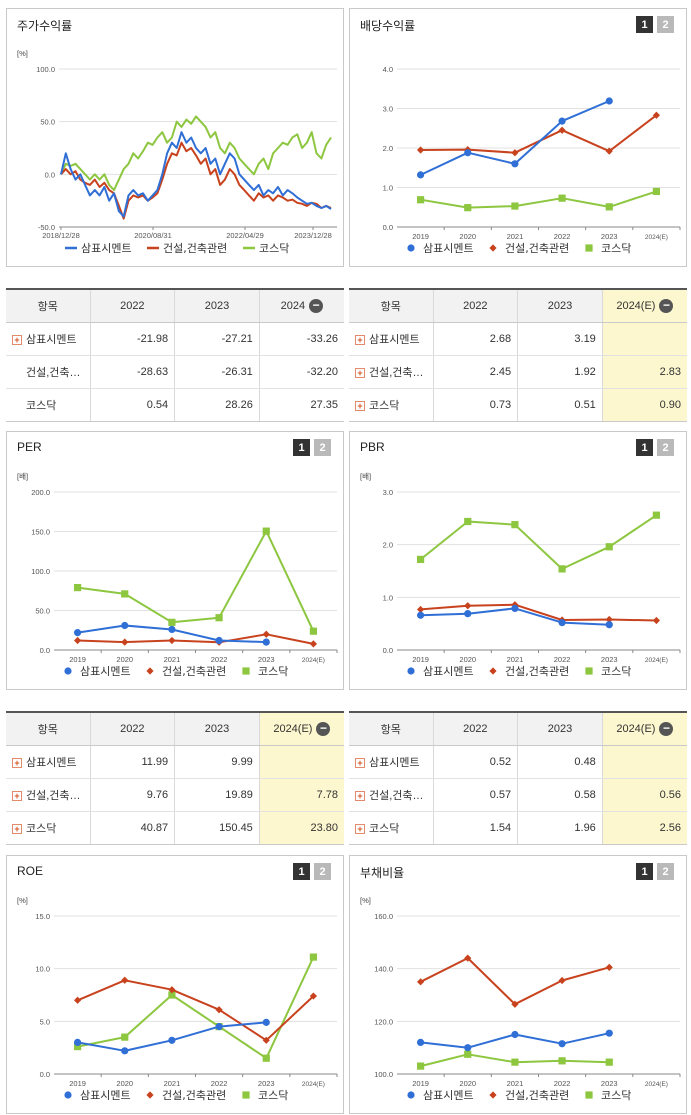 Image resolution: width=691 pixels, height=1115 pixels. What do you see at coordinates (391, 729) in the screenshot?
I see `col-header: 항목` at bounding box center [391, 729].